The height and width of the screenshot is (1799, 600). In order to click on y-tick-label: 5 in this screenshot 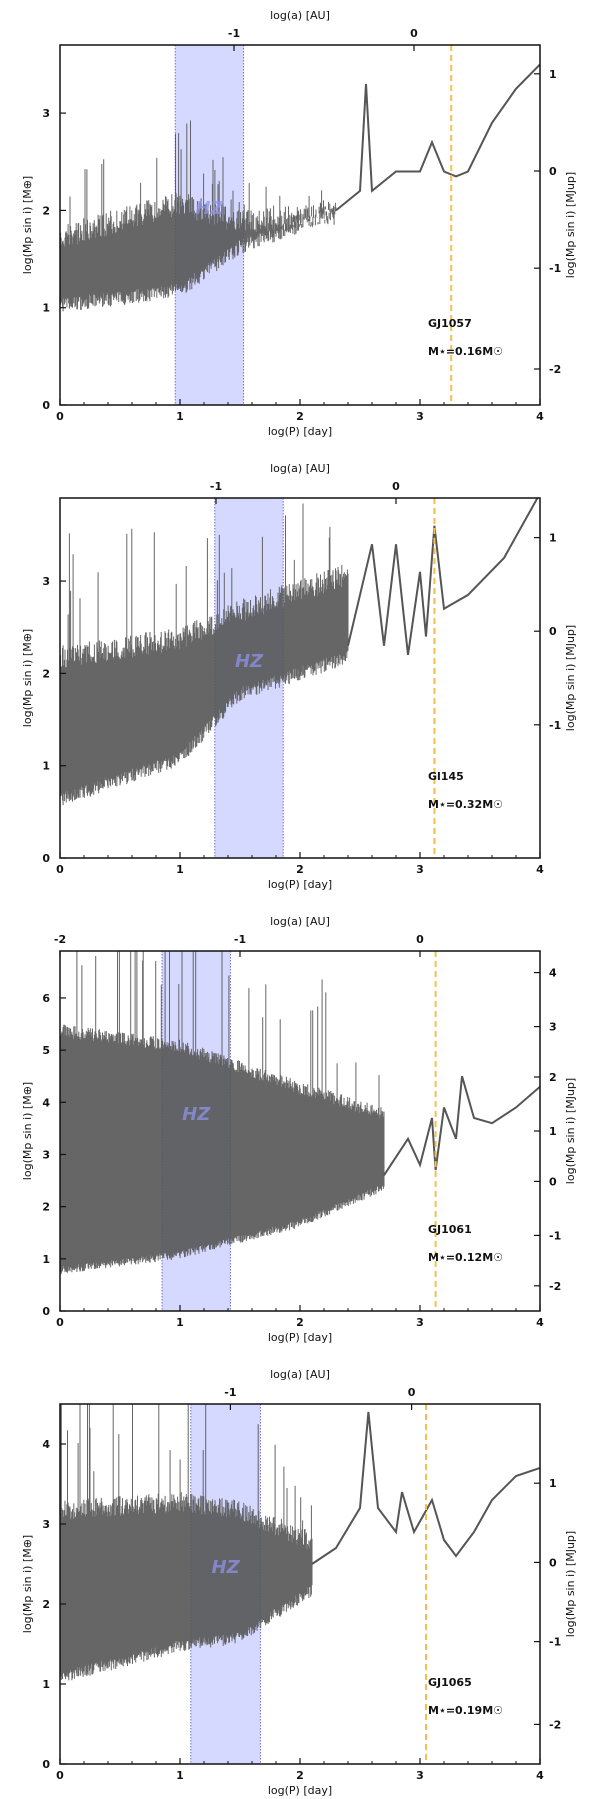, I will do `click(46, 1050)`.